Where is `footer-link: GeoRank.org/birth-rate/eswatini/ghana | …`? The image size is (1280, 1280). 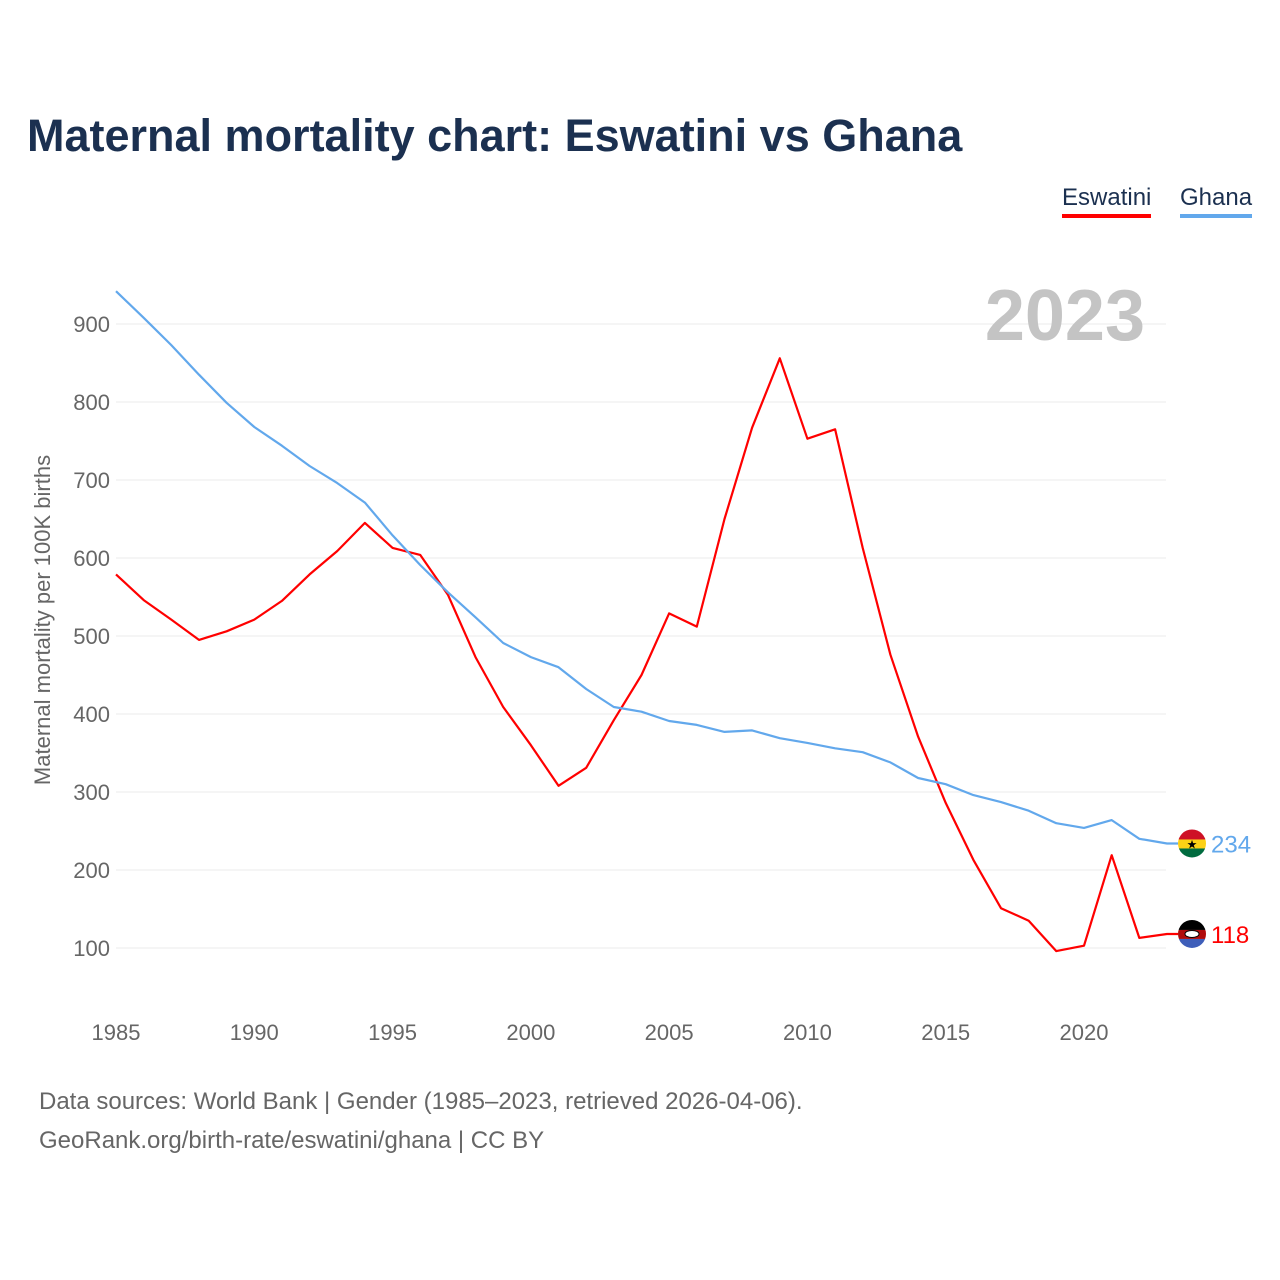 footer-link: GeoRank.org/birth-rate/eswatini/ghana | … is located at coordinates (292, 1140).